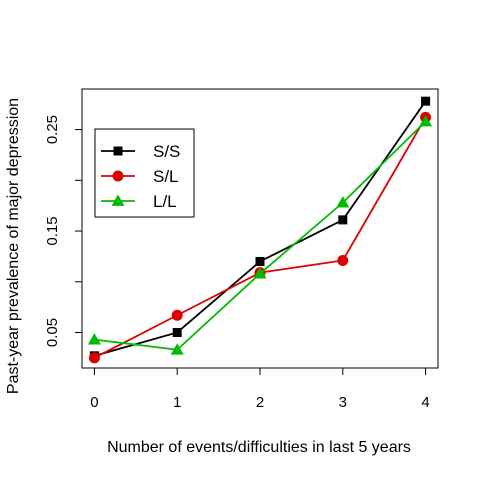 The height and width of the screenshot is (480, 480). I want to click on legend-box, so click(144, 173).